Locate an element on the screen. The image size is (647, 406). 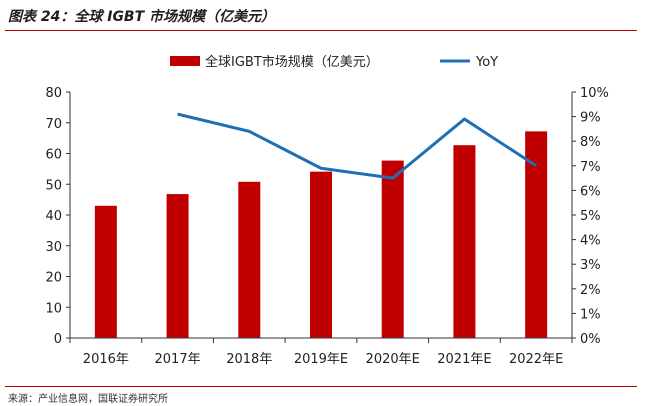
left-axis: 0 10 20 30 40 50 60 70 80 is located at coordinates (58, 216).